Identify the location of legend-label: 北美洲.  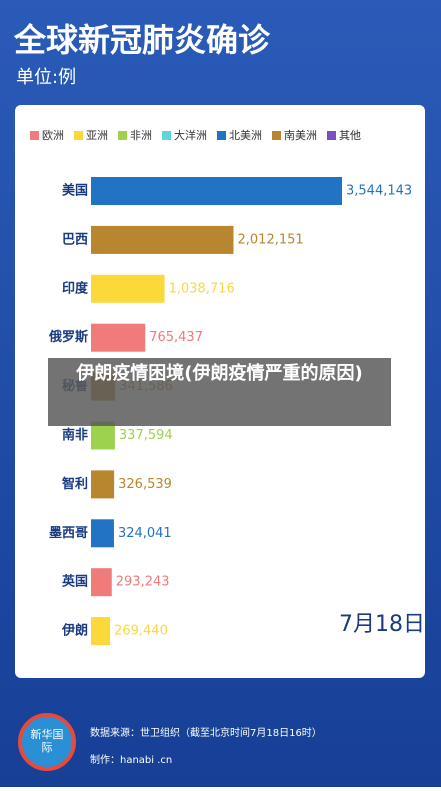
(245, 135).